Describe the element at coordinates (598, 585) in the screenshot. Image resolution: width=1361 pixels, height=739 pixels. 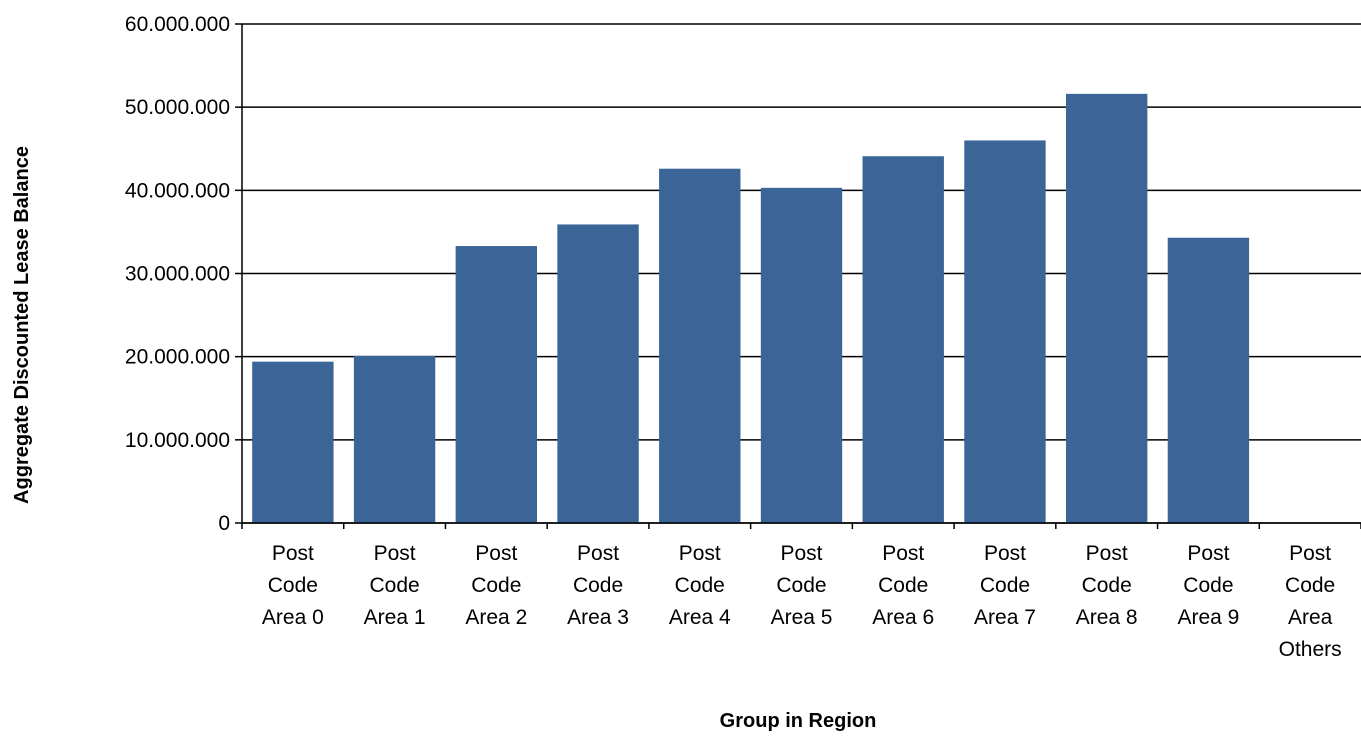
I see `x-category-label: Post Code Area 3` at that location.